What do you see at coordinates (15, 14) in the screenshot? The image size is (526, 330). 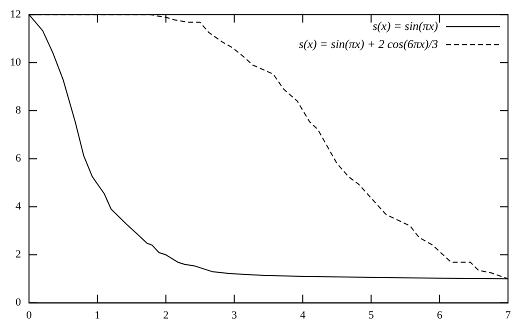 I see `y-tick-label: 12` at bounding box center [15, 14].